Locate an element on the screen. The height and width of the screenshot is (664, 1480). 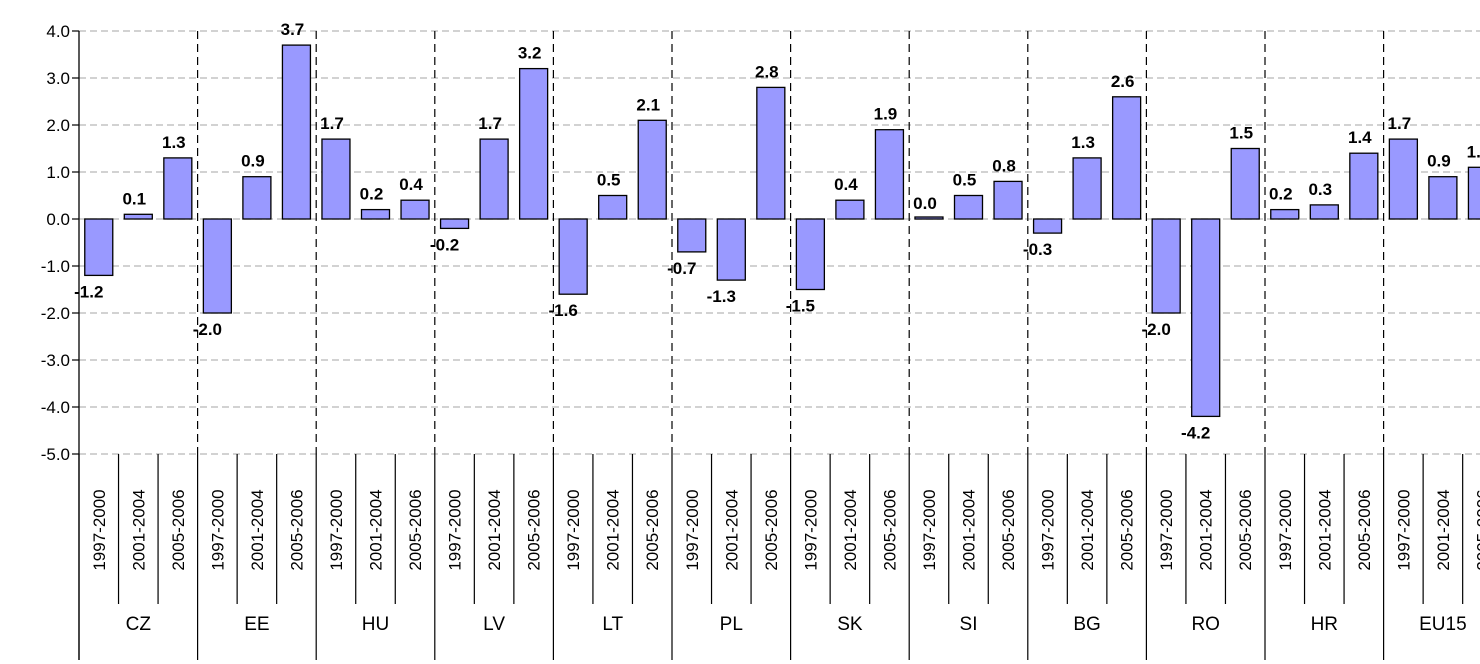
data-label: 1.1 is located at coordinates (1473, 151).